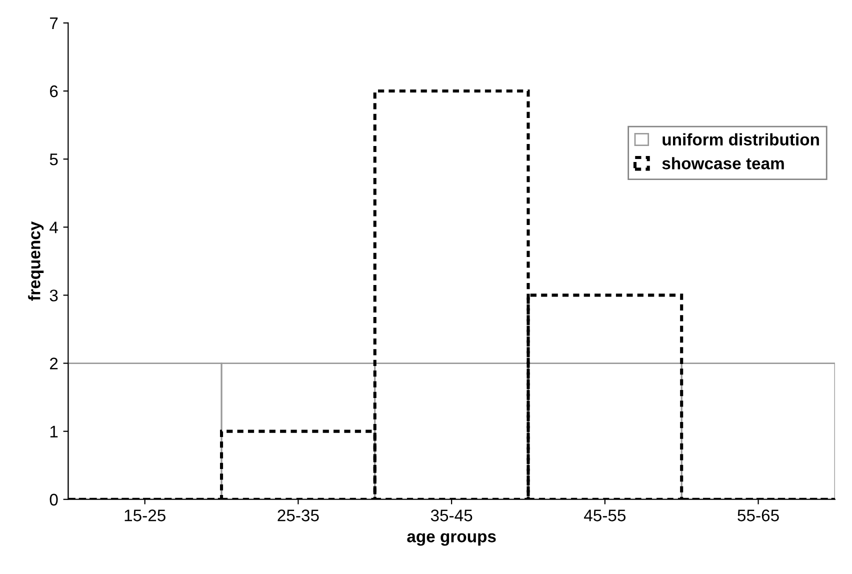 Image resolution: width=852 pixels, height=574 pixels. Describe the element at coordinates (605, 516) in the screenshot. I see `x-tick-label: 45-55` at that location.